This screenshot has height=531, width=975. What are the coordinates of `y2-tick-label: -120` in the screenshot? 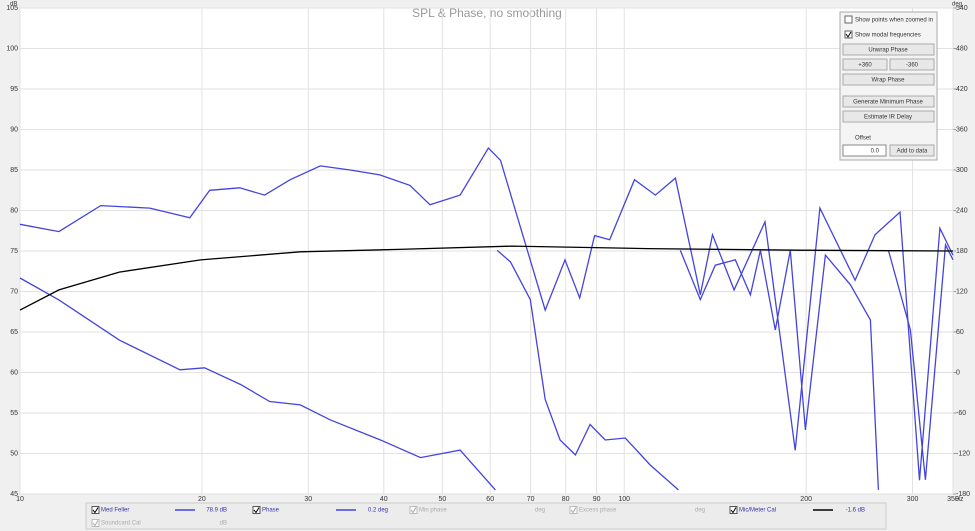 It's located at (963, 453).